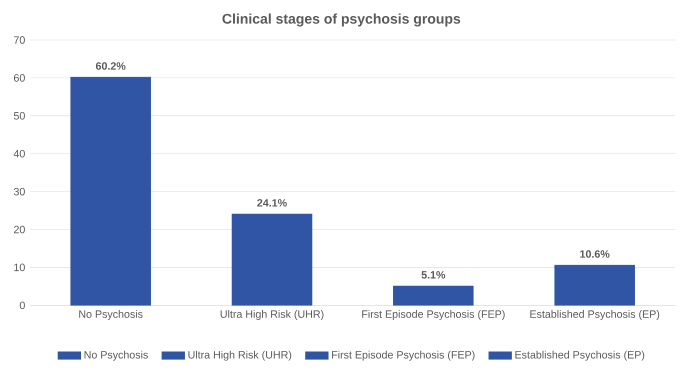 The width and height of the screenshot is (685, 380). What do you see at coordinates (111, 315) in the screenshot?
I see `x-tick-label: No Psychosis` at bounding box center [111, 315].